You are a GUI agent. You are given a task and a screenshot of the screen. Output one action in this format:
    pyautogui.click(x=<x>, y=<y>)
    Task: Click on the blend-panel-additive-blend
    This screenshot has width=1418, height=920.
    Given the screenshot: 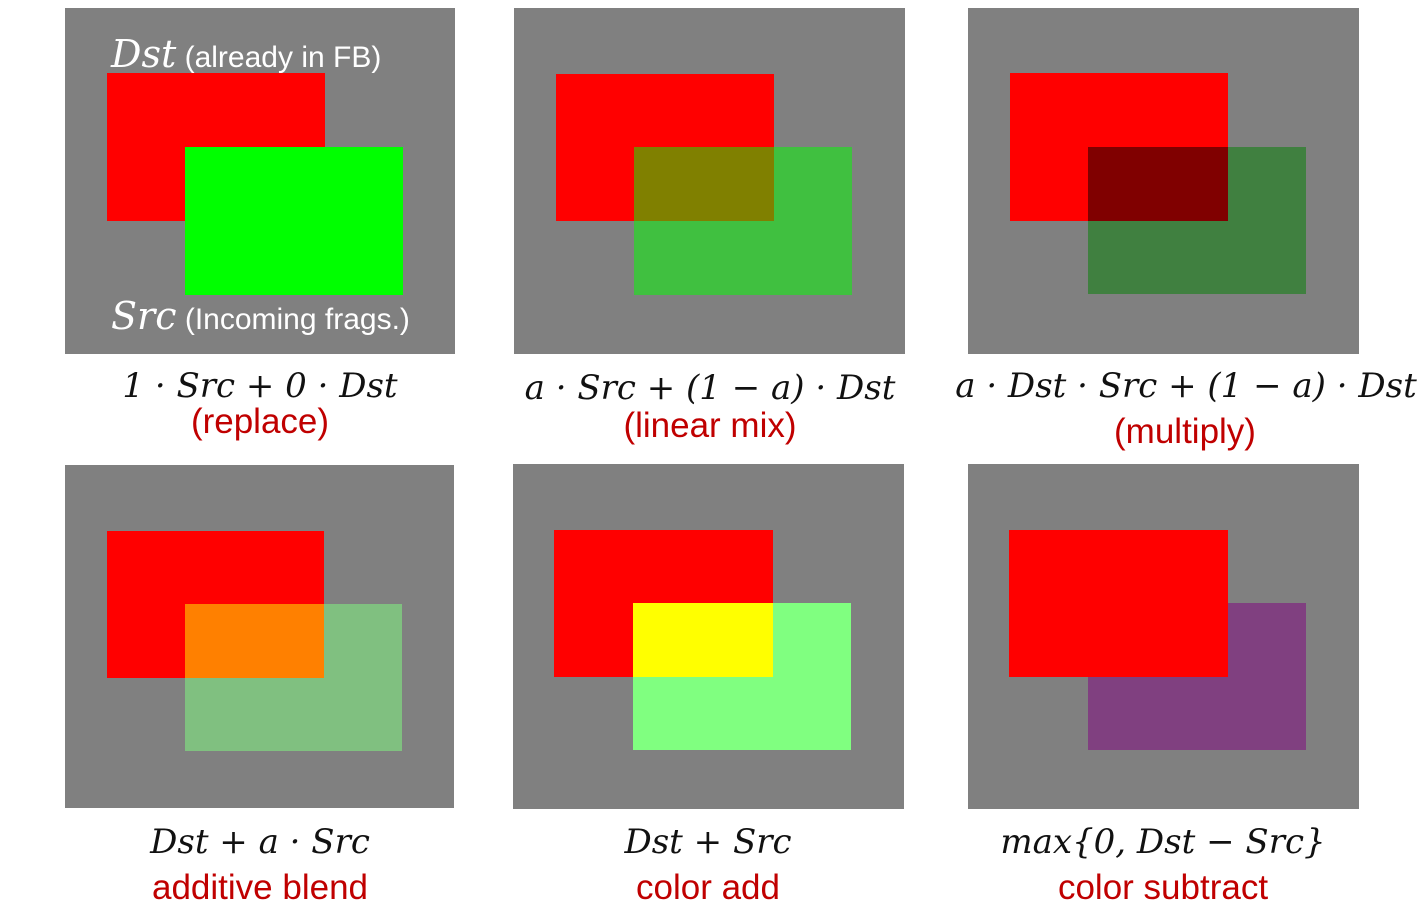 What is the action you would take?
    pyautogui.click(x=259, y=636)
    